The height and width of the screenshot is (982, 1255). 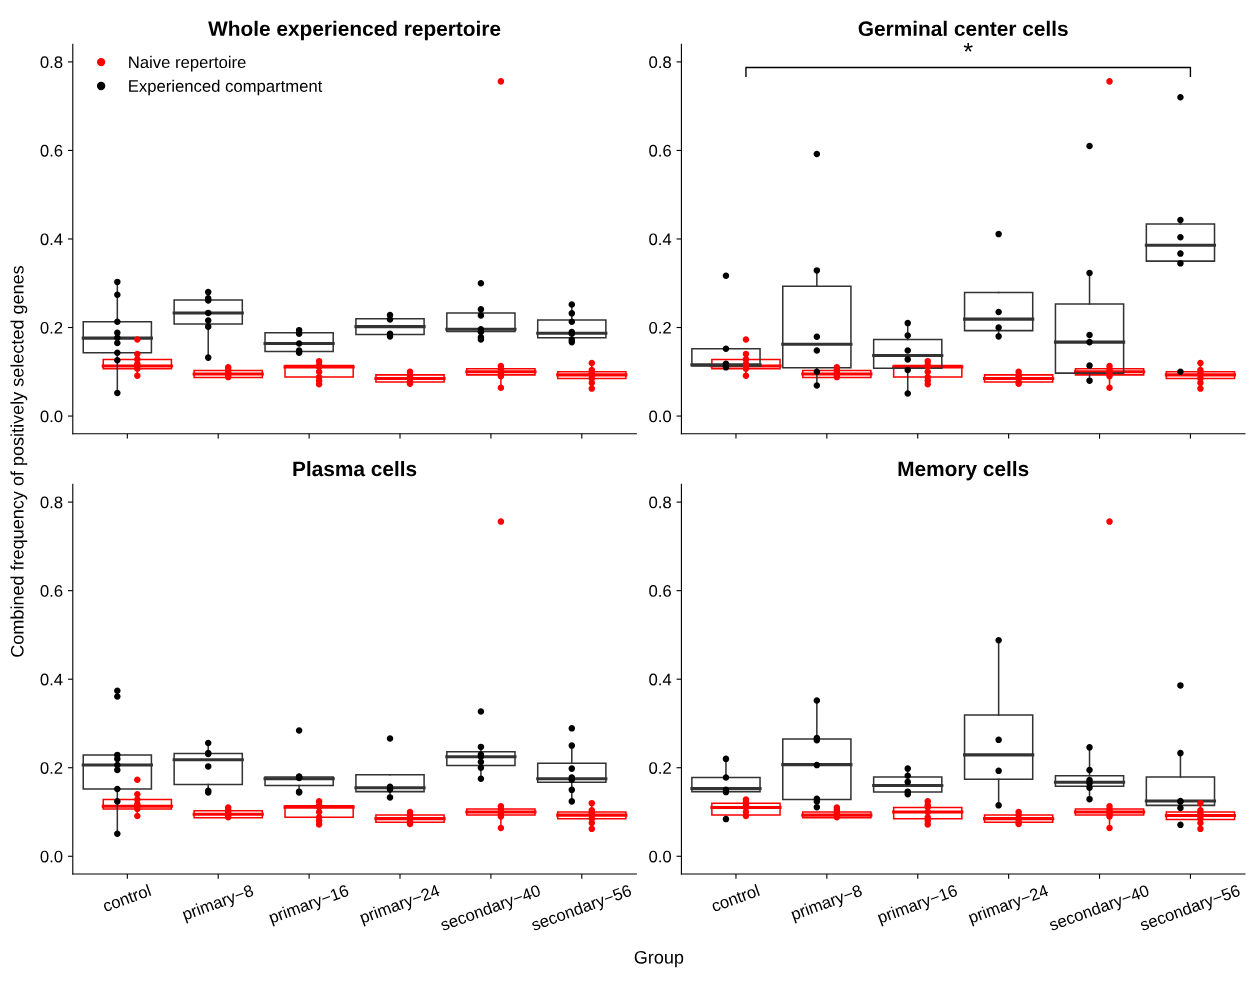 I want to click on legend-label: Naive repertoire, so click(x=187, y=63).